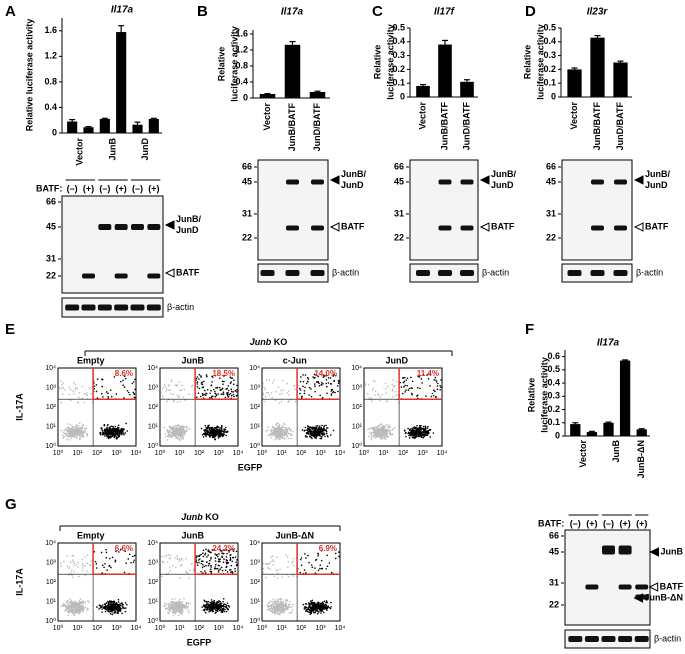  Describe the element at coordinates (153, 426) in the screenshot. I see `y-tick-label: 10¹` at that location.